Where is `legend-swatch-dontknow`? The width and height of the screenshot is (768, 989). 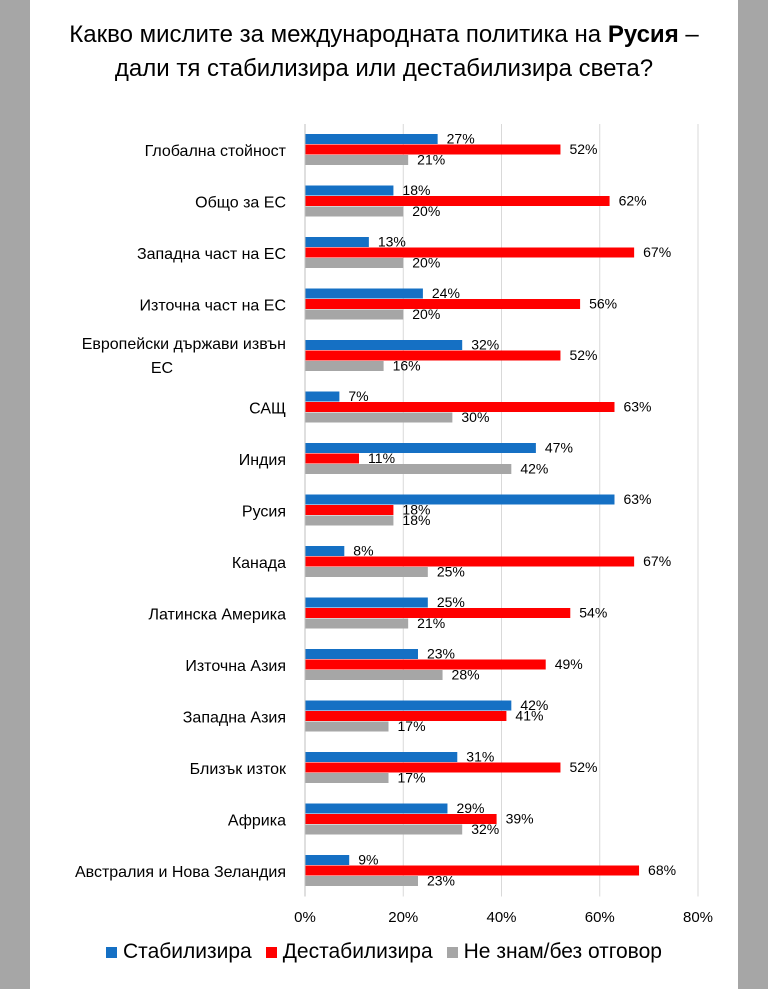
legend-swatch-dontknow is located at coordinates (452, 952).